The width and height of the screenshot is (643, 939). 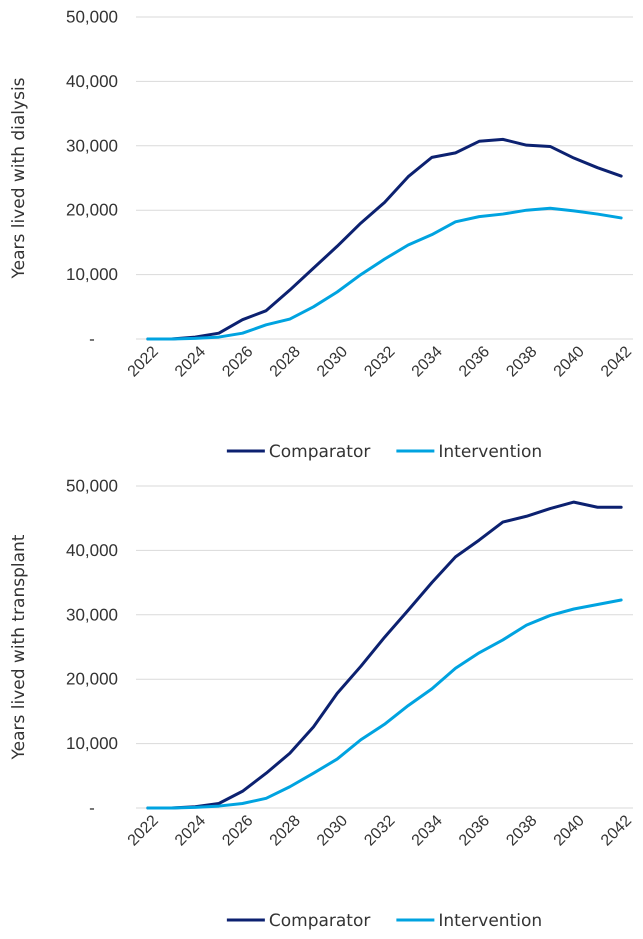 What do you see at coordinates (19, 647) in the screenshot?
I see `y-axis-title: Years lived with transplant` at bounding box center [19, 647].